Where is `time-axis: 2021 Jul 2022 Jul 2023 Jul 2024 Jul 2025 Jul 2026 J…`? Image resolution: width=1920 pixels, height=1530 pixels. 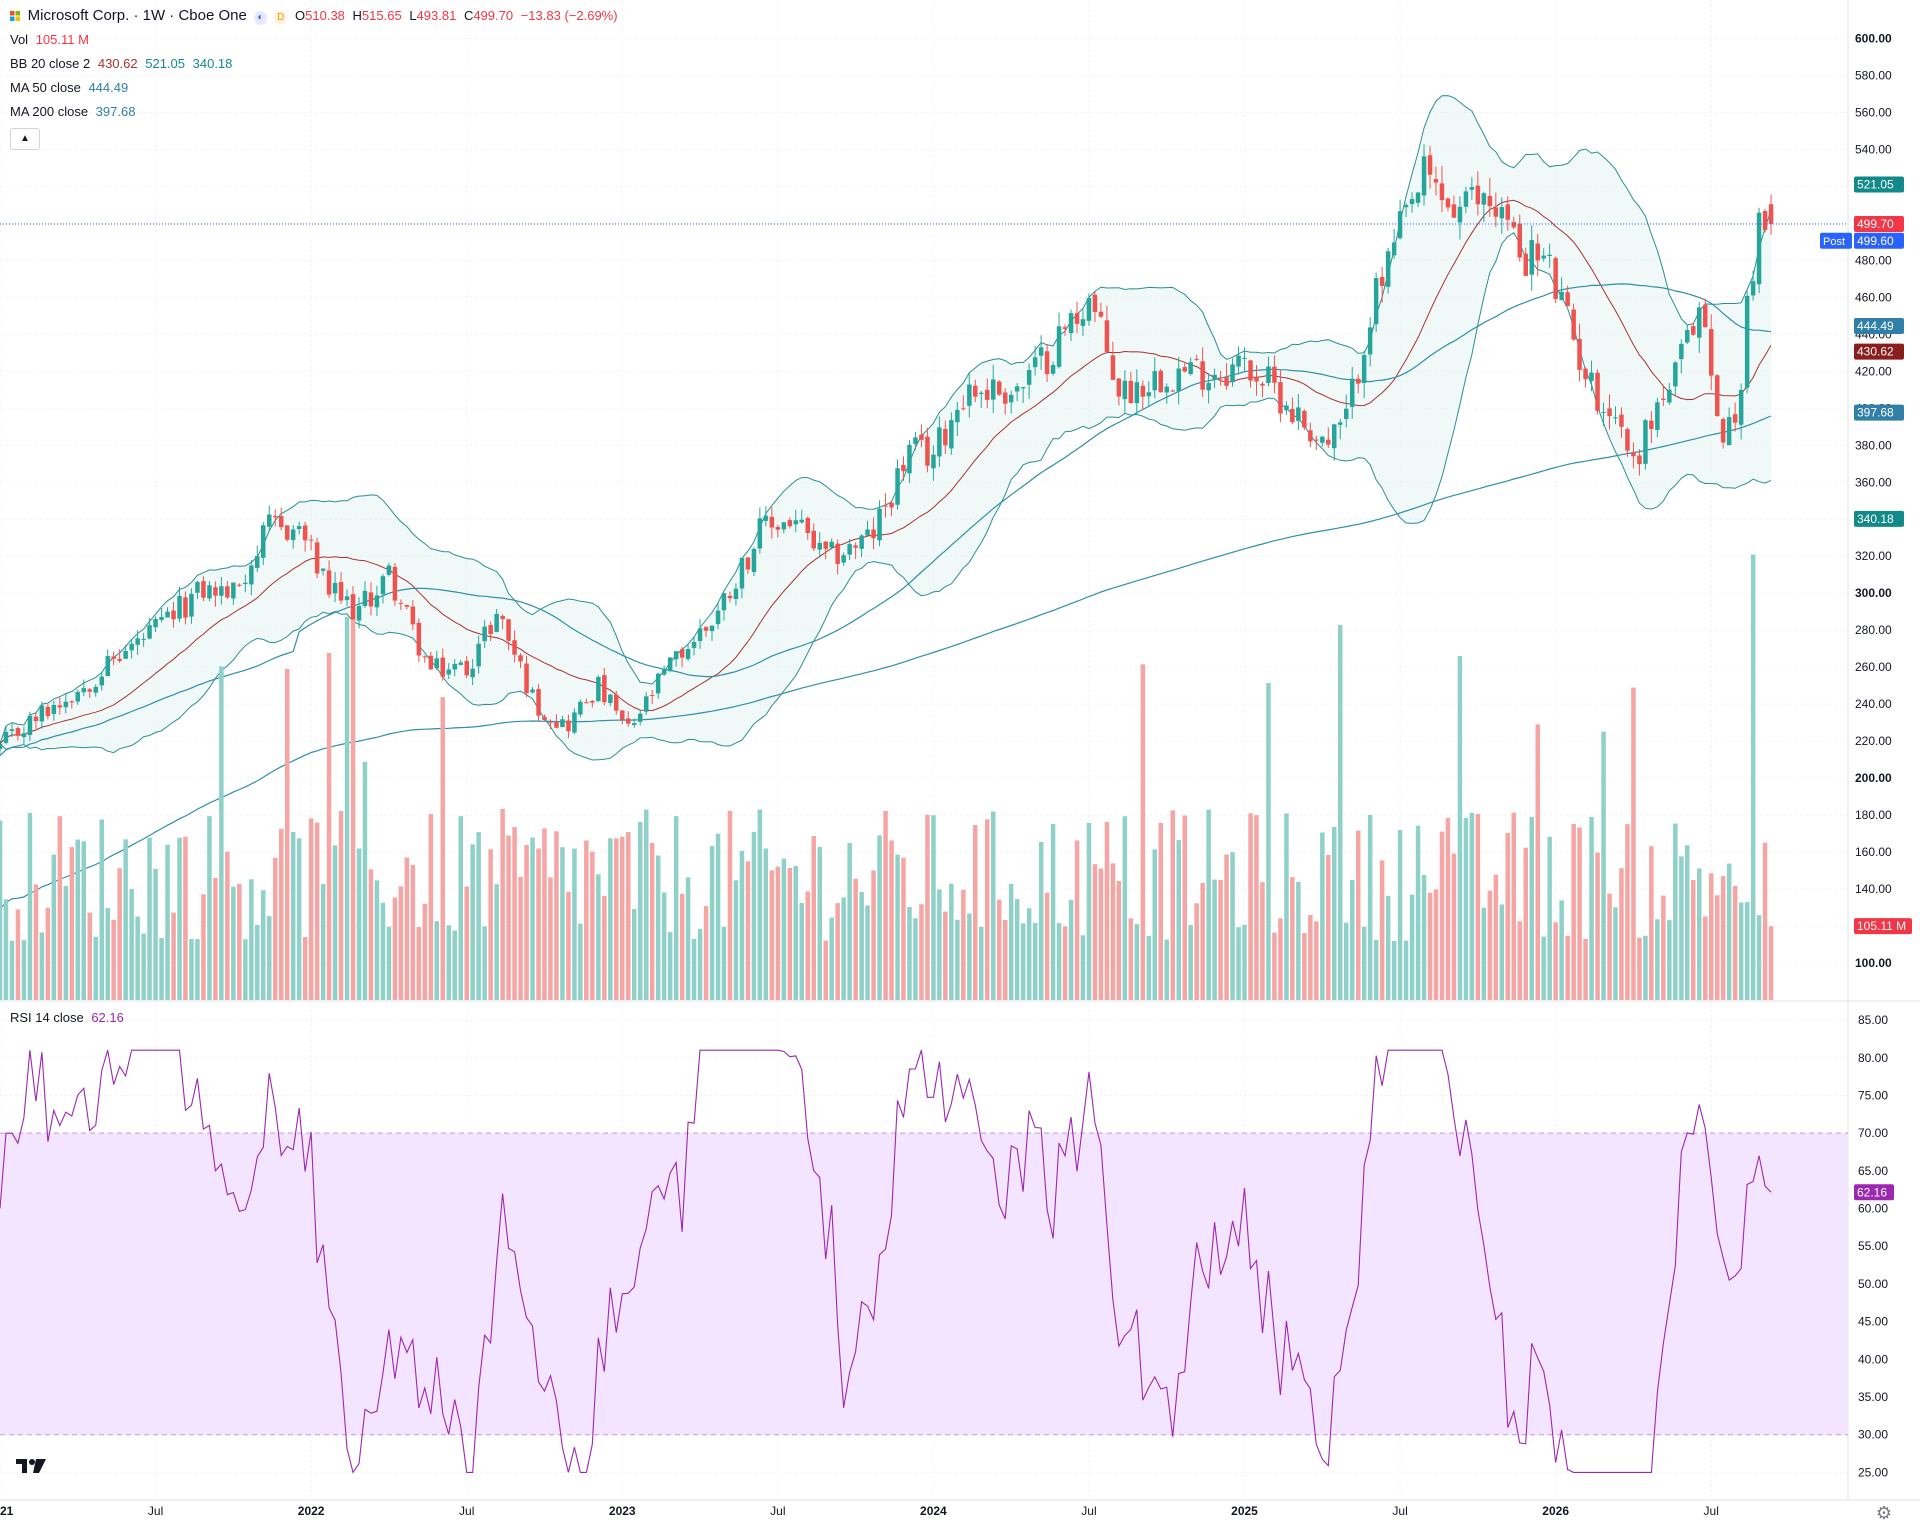
time-axis: 2021 Jul 2022 Jul 2023 Jul 2024 Jul 2025 Jul 2026 J… is located at coordinates (859, 1511).